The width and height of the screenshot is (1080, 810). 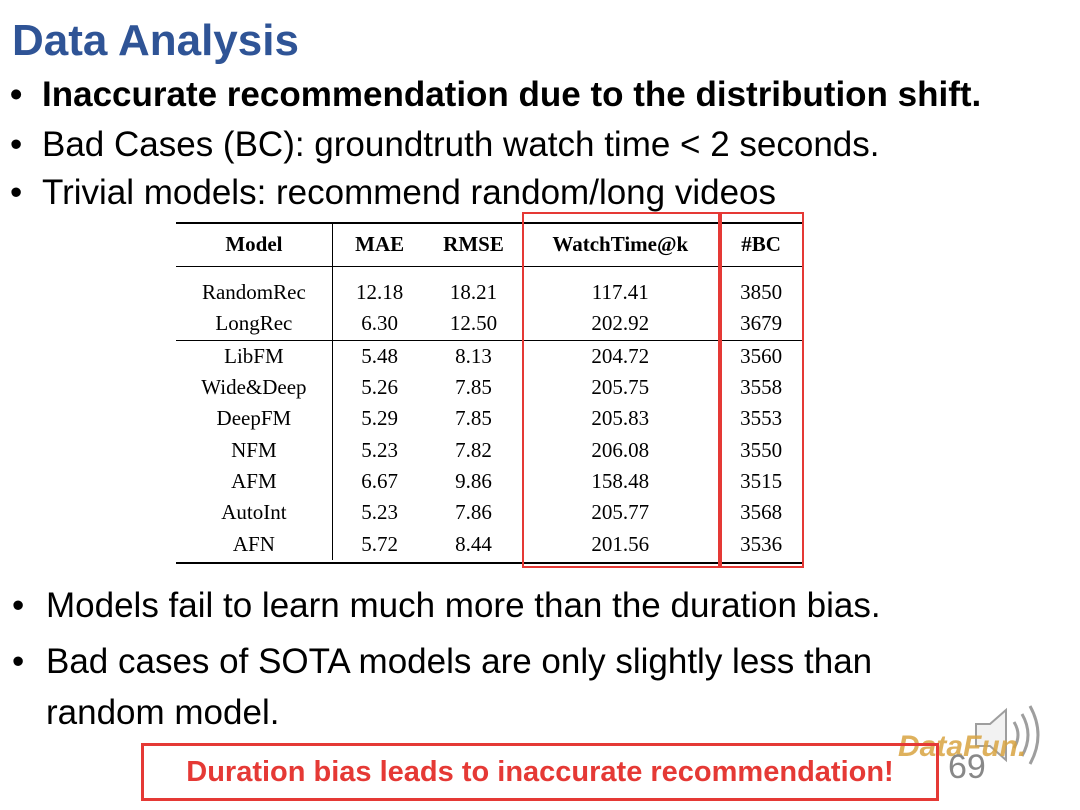 What do you see at coordinates (962, 746) in the screenshot?
I see `datafun-logo: DataFun.` at bounding box center [962, 746].